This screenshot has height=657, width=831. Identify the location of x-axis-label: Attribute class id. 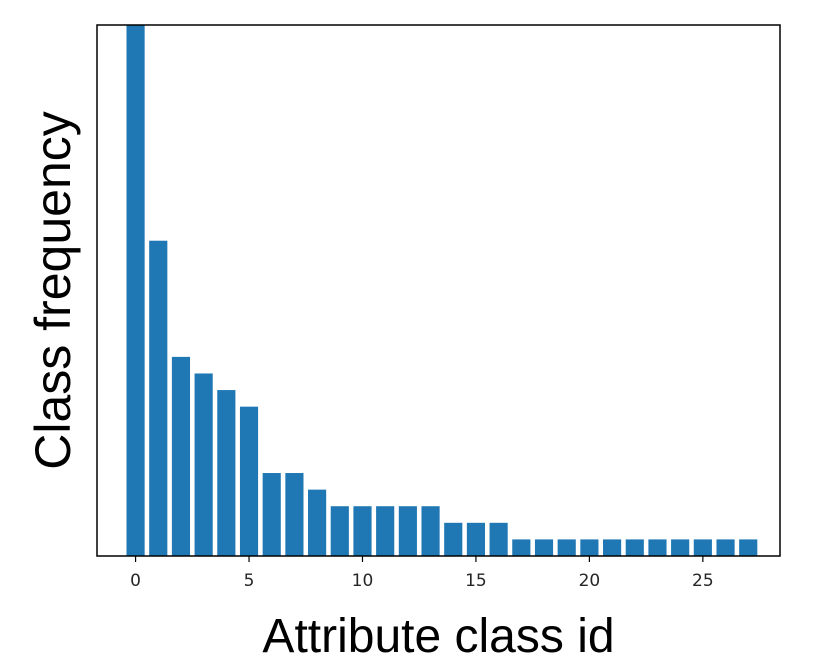
(438, 633).